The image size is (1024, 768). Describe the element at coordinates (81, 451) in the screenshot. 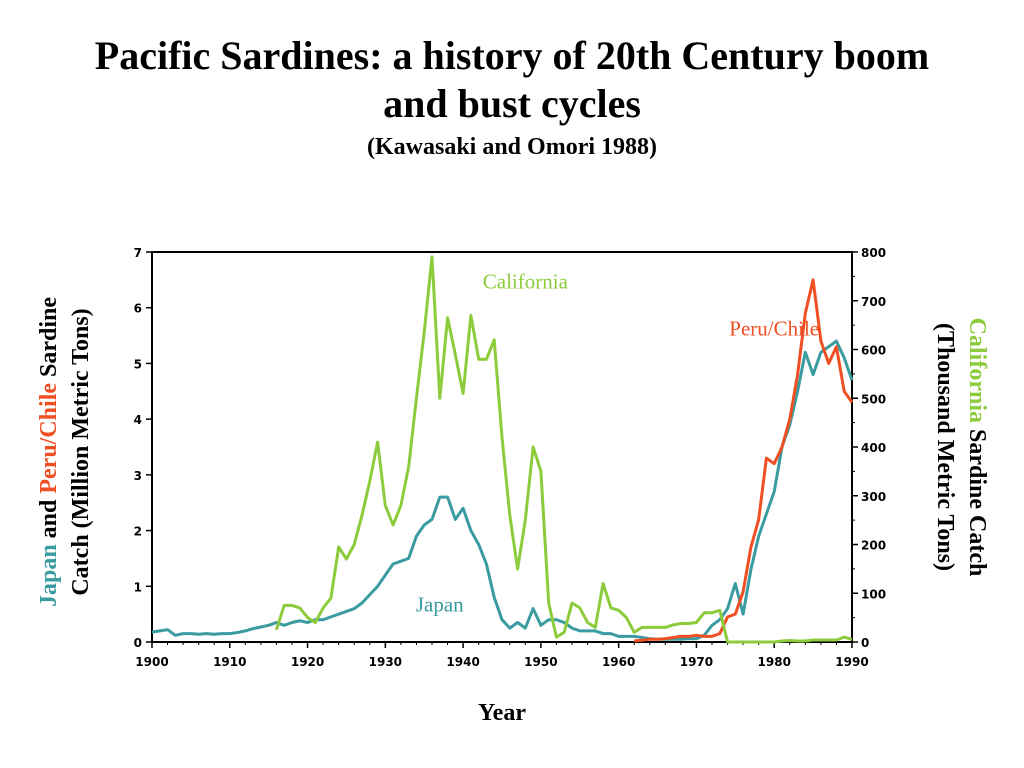

I see `y-left-title-line2: Catch (Million Metric Tons)` at that location.